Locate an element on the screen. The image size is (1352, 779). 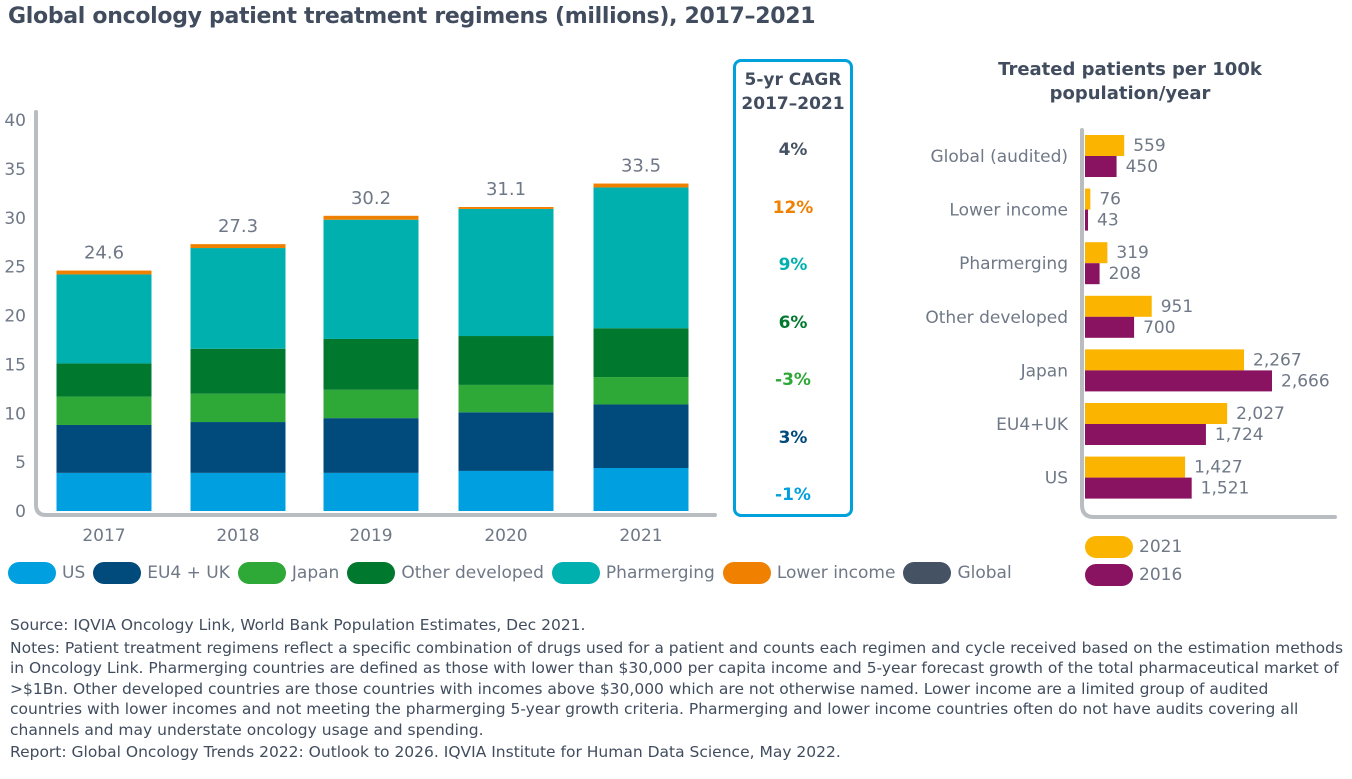
legend-label: 2021 is located at coordinates (1161, 547).